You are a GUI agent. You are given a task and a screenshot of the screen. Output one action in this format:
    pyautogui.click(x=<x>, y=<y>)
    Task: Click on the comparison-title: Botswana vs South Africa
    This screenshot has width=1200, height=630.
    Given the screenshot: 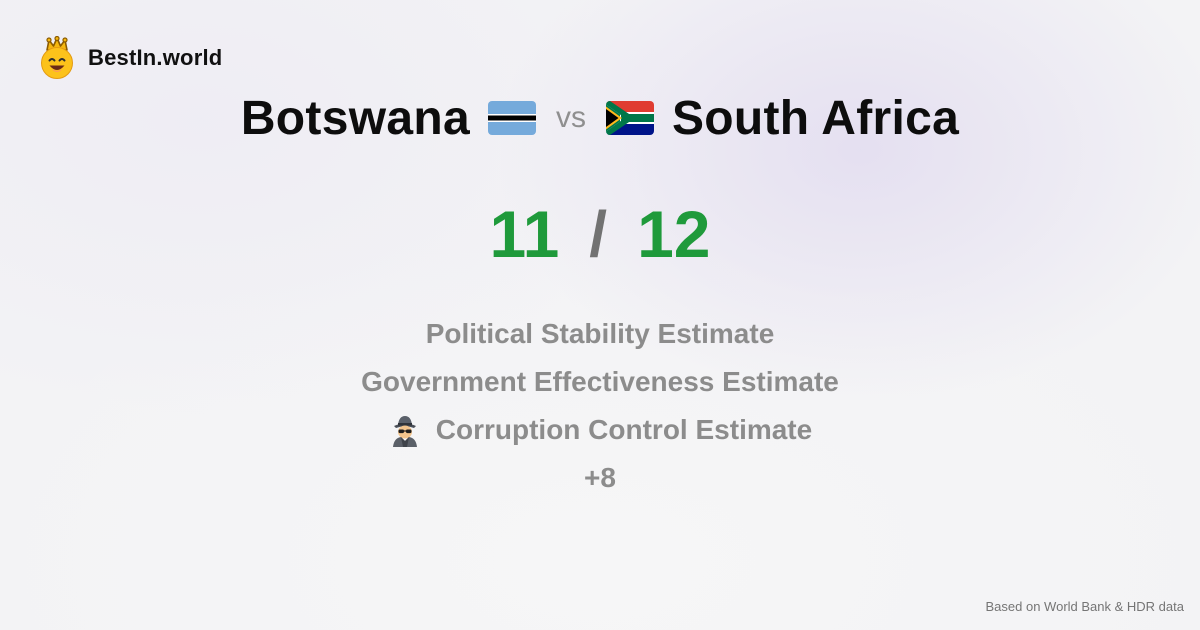 What is the action you would take?
    pyautogui.click(x=600, y=118)
    